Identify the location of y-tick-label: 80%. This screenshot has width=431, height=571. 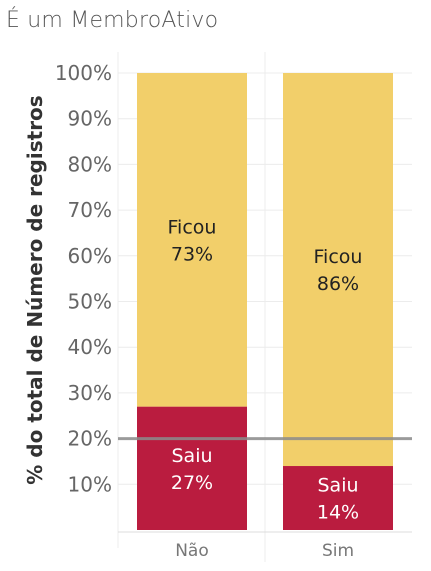
(90, 164).